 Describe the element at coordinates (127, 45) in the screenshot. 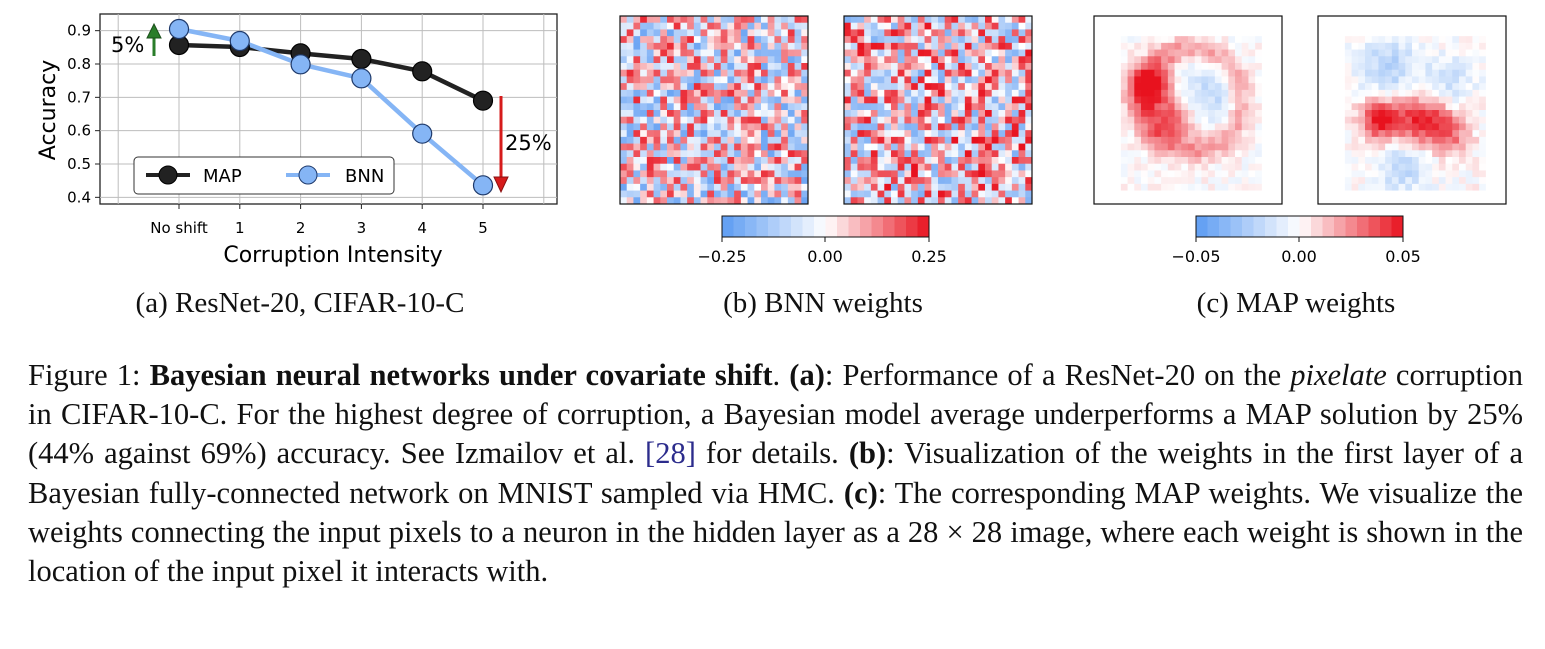

I see `improvement-label: 5%` at that location.